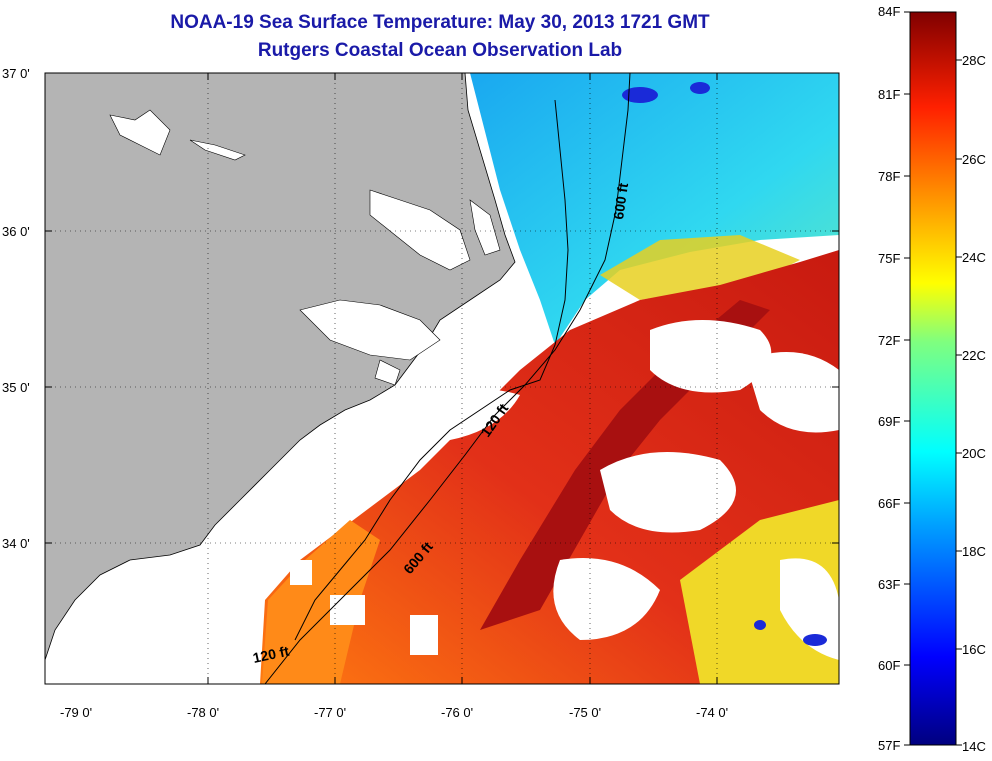 The height and width of the screenshot is (761, 992). Describe the element at coordinates (620, 201) in the screenshot. I see `contour-label-600-north: 600 ft` at that location.